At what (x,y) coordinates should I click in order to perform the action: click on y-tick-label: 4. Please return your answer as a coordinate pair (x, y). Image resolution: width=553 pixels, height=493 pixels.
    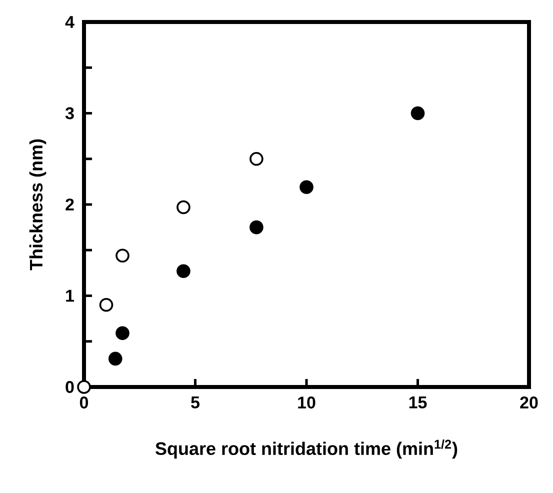
    Looking at the image, I should click on (69, 22).